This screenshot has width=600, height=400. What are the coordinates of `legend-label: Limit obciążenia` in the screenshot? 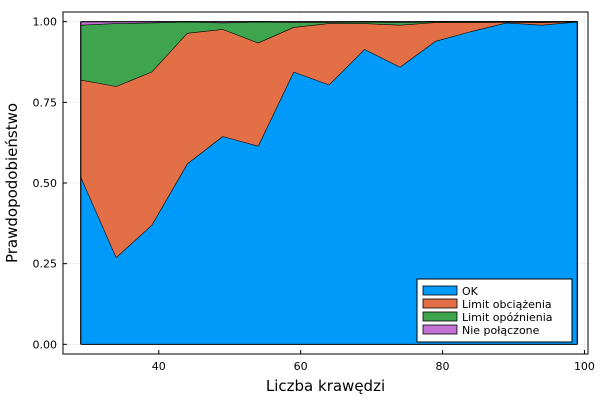 It's located at (507, 304).